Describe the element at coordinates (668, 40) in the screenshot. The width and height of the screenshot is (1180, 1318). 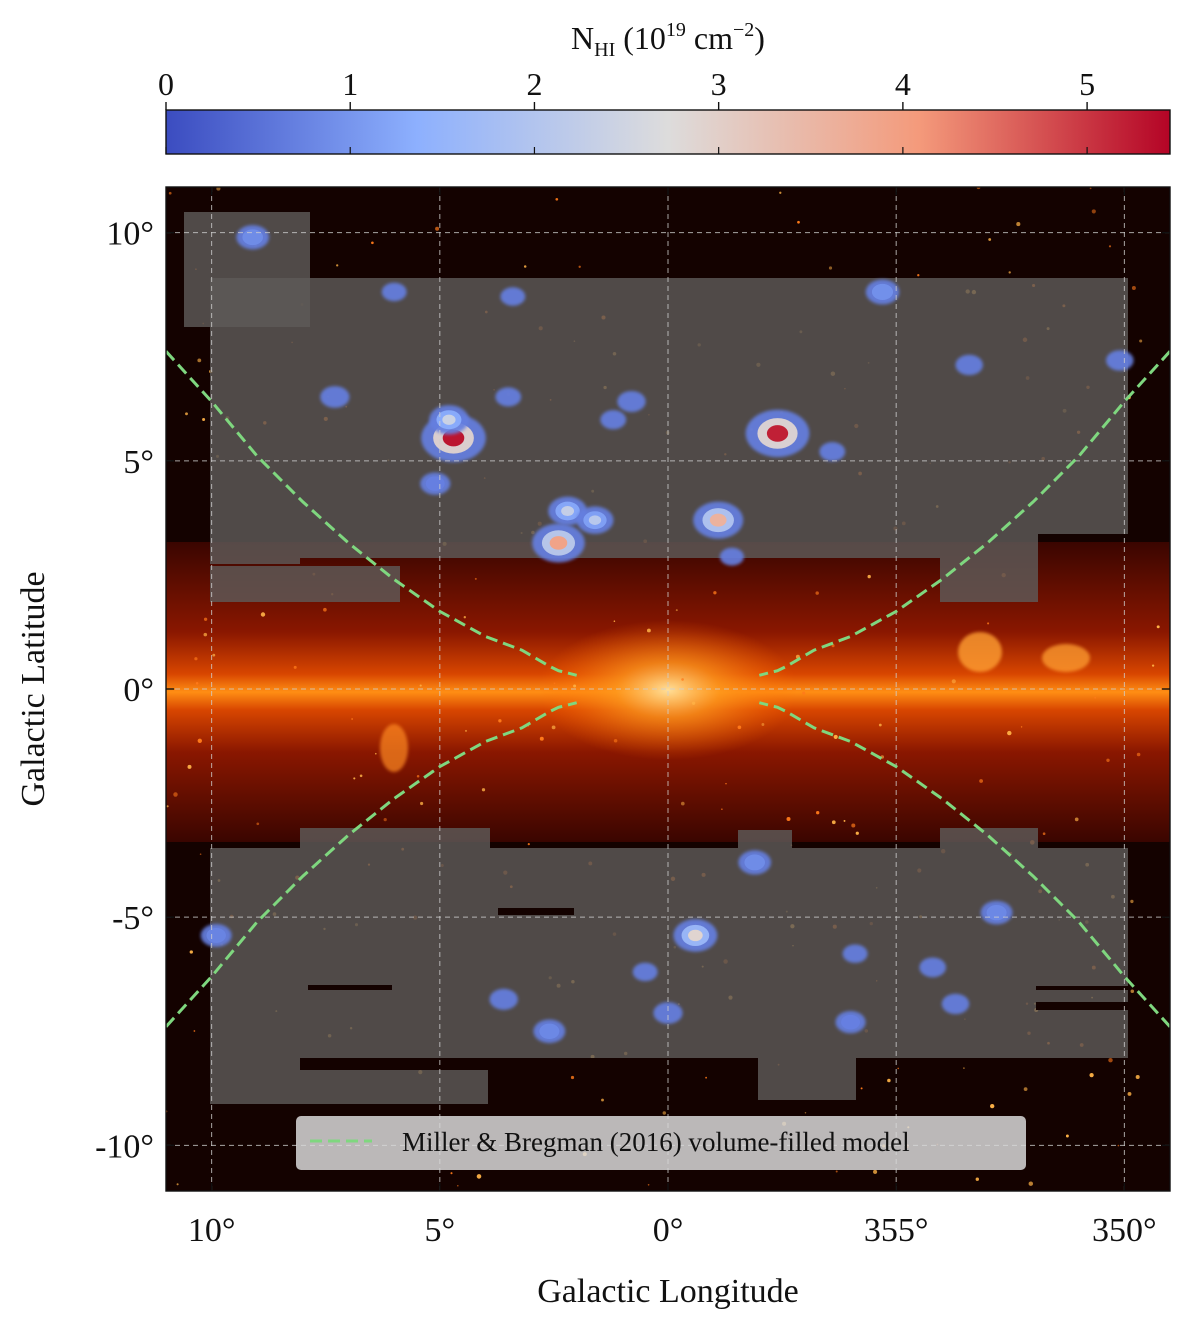
I see `colorbar-label: NHI (1019 cm−2)` at that location.